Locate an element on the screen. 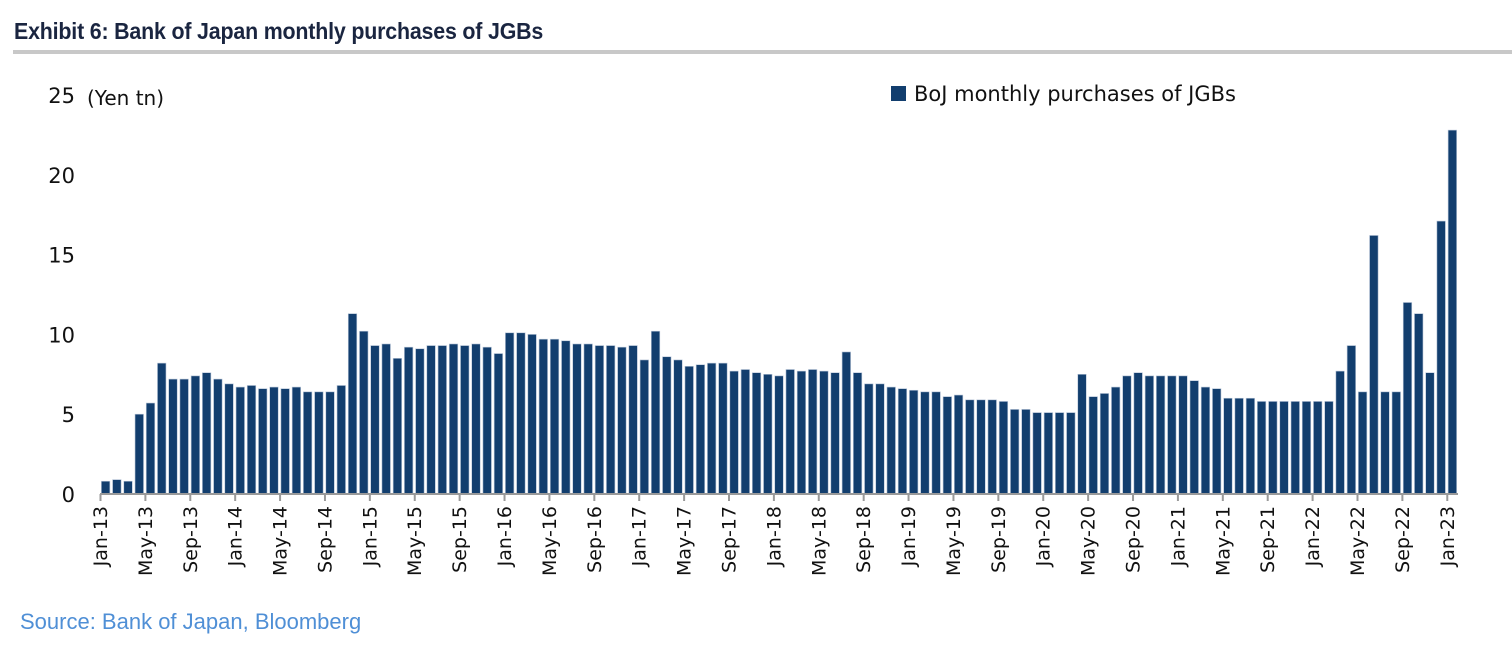 The width and height of the screenshot is (1512, 656). source-note: Source: Bank of Japan, Bloomberg is located at coordinates (191, 621).